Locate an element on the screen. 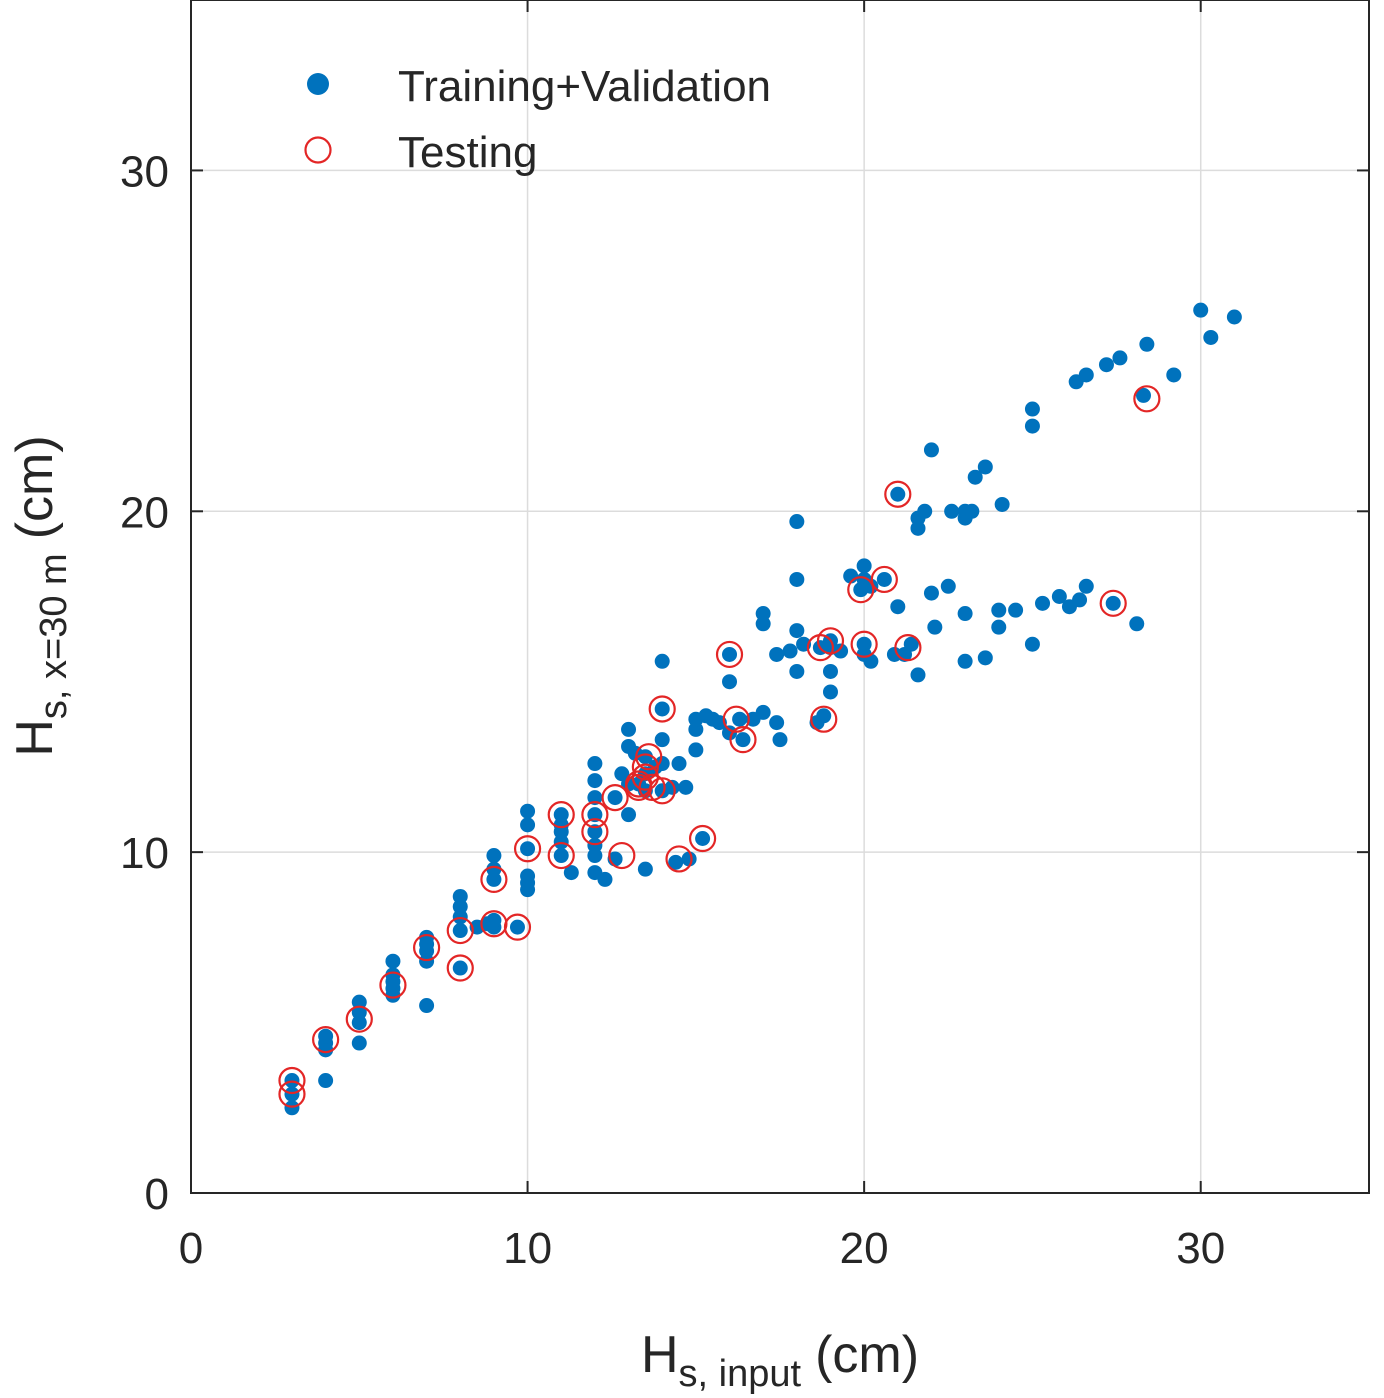  legend: Training+Validation Testing is located at coordinates (537, 119).